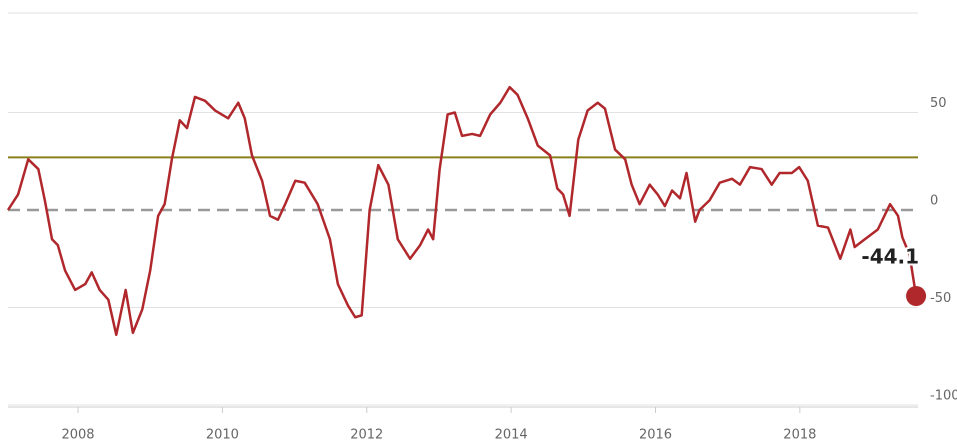 Image resolution: width=957 pixels, height=445 pixels. What do you see at coordinates (890, 256) in the screenshot?
I see `end-label: -44.1` at bounding box center [890, 256].